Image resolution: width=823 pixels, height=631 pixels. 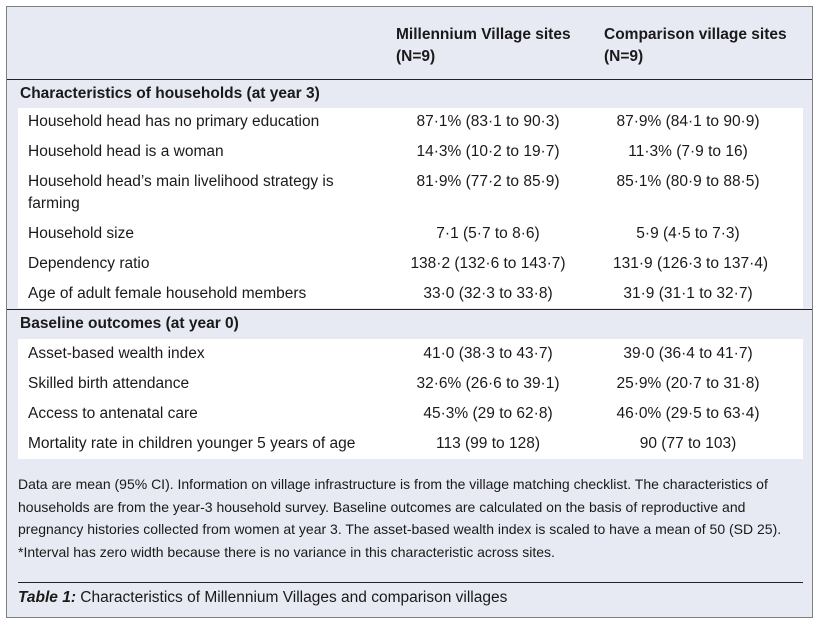 What do you see at coordinates (409, 324) in the screenshot?
I see `section-header-baseline: Baseline outcomes (at year 0)` at bounding box center [409, 324].